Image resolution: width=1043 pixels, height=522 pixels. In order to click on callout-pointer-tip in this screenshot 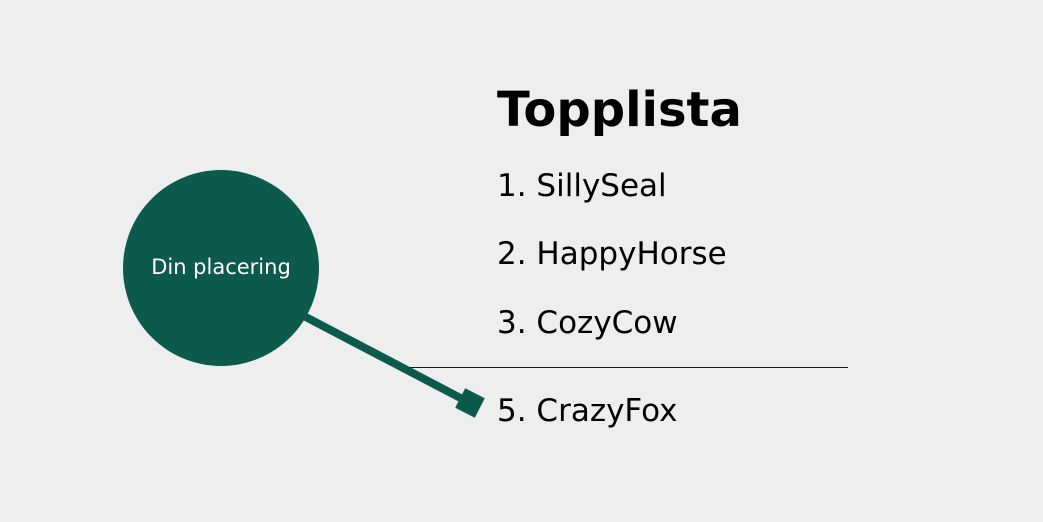, I will do `click(470, 403)`.